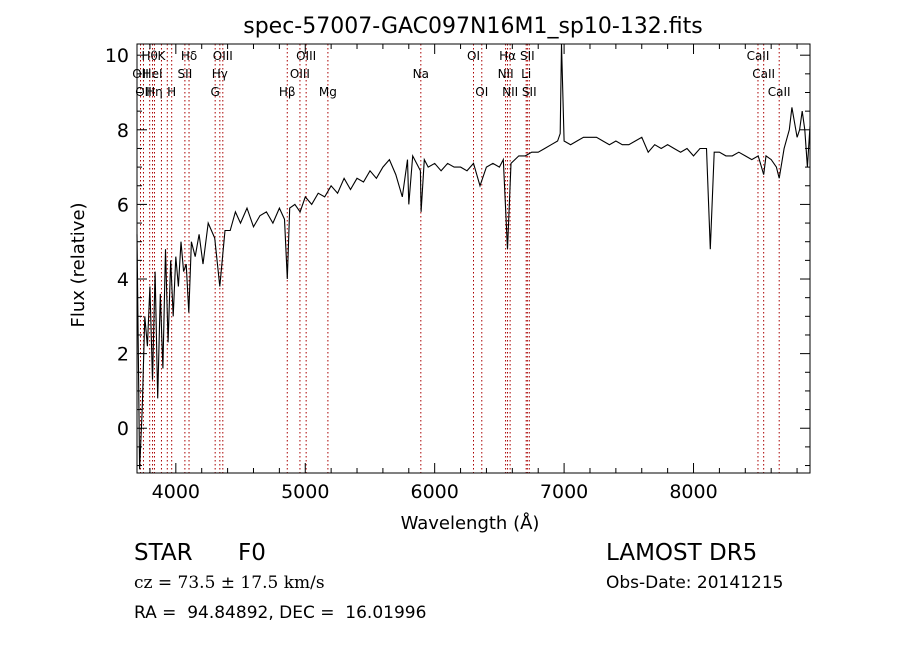 The width and height of the screenshot is (900, 649). What do you see at coordinates (123, 205) in the screenshot?
I see `y-tick-label: 6` at bounding box center [123, 205].